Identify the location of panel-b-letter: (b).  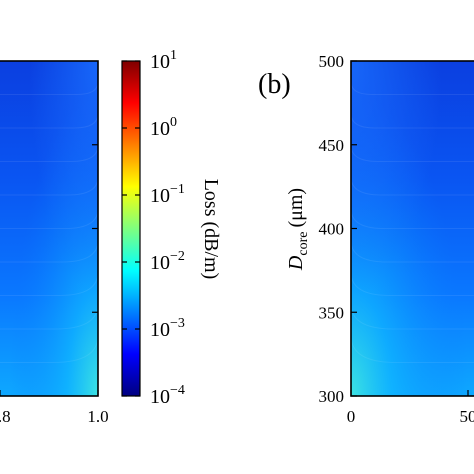
(274, 84).